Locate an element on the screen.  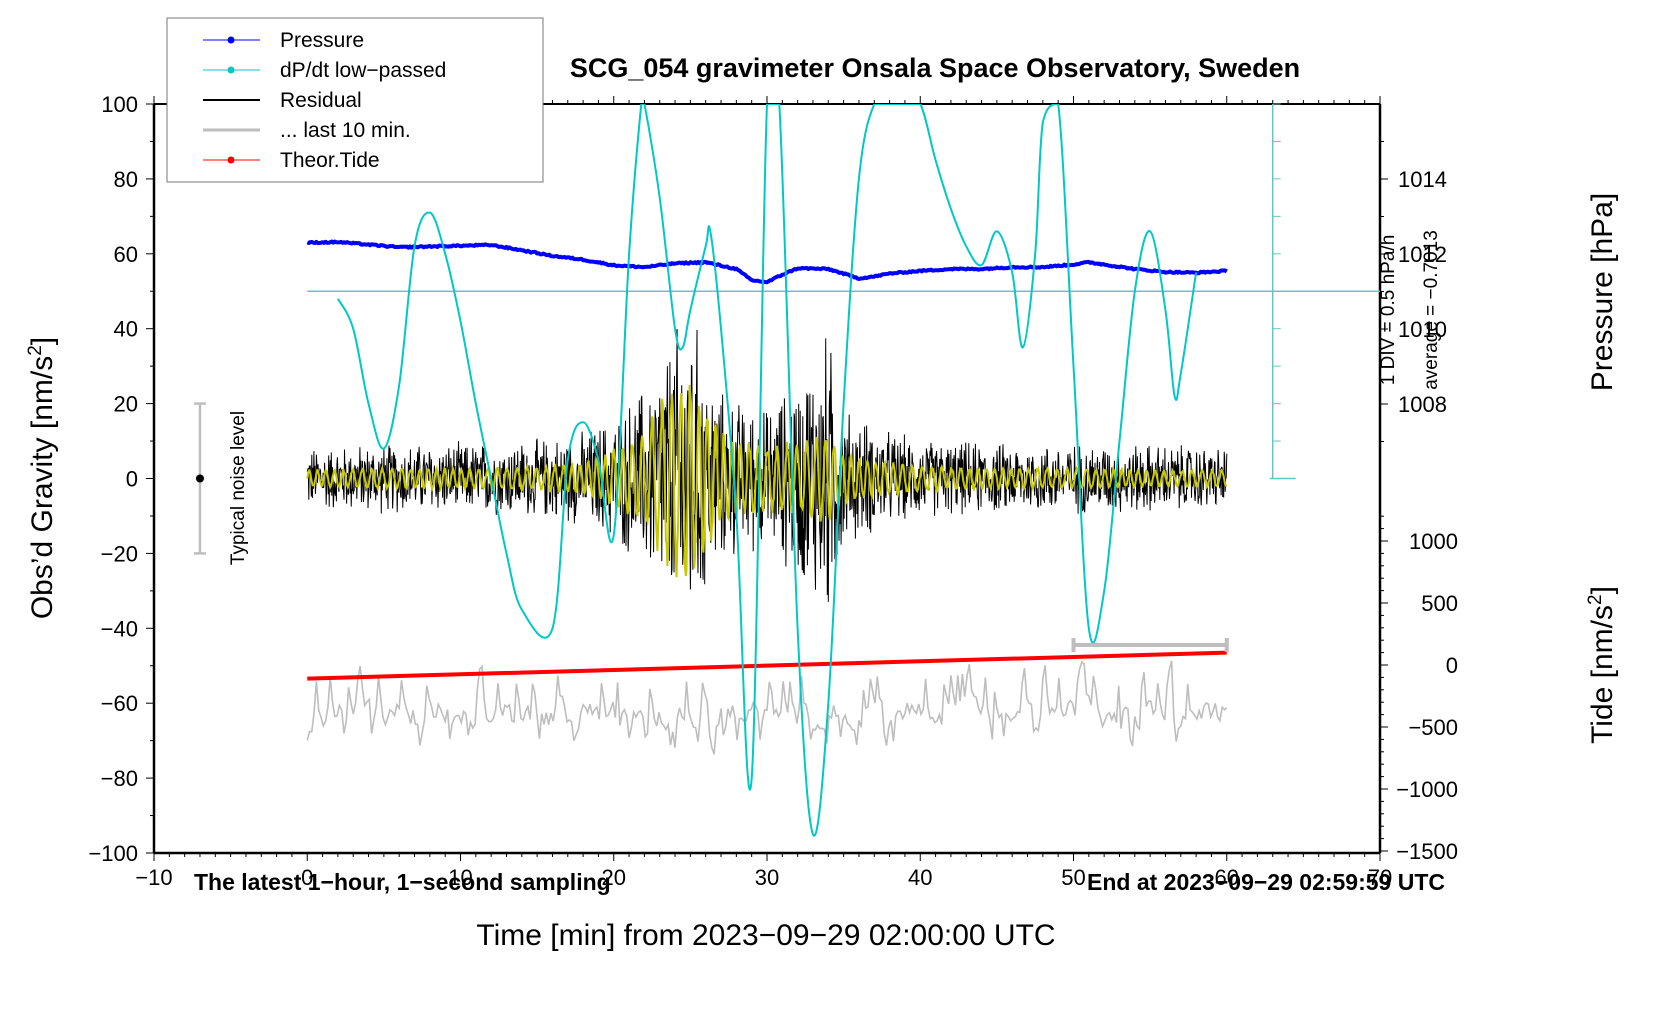
y-tick-label: −100 is located at coordinates (113, 853).